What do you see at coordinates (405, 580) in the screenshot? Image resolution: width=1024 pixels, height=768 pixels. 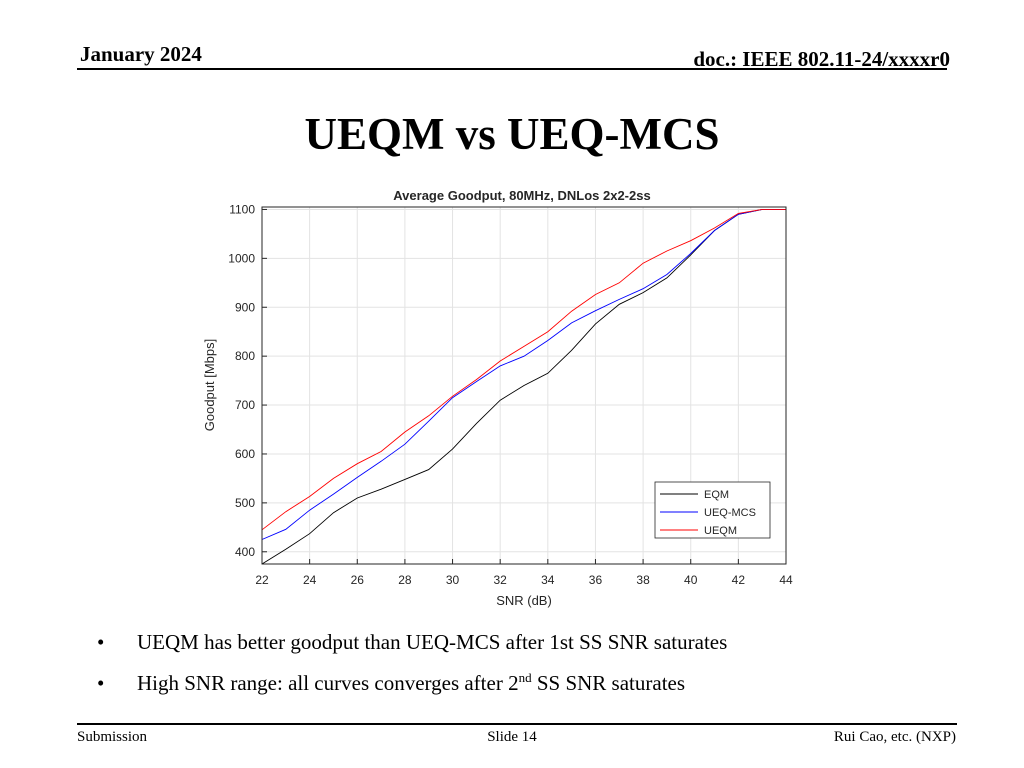 I see `x-tick-label: 28` at bounding box center [405, 580].